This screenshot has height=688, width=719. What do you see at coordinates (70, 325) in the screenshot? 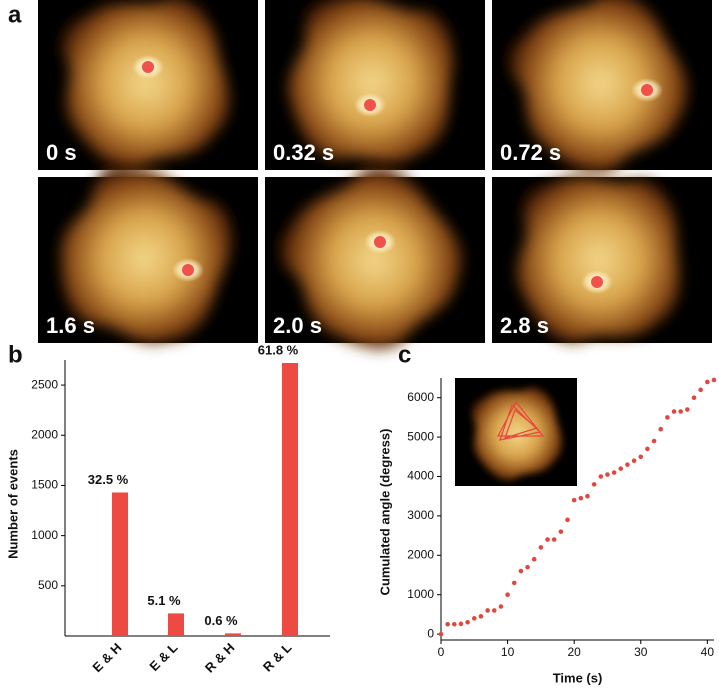
I see `time-label: 1.6 s` at bounding box center [70, 325].